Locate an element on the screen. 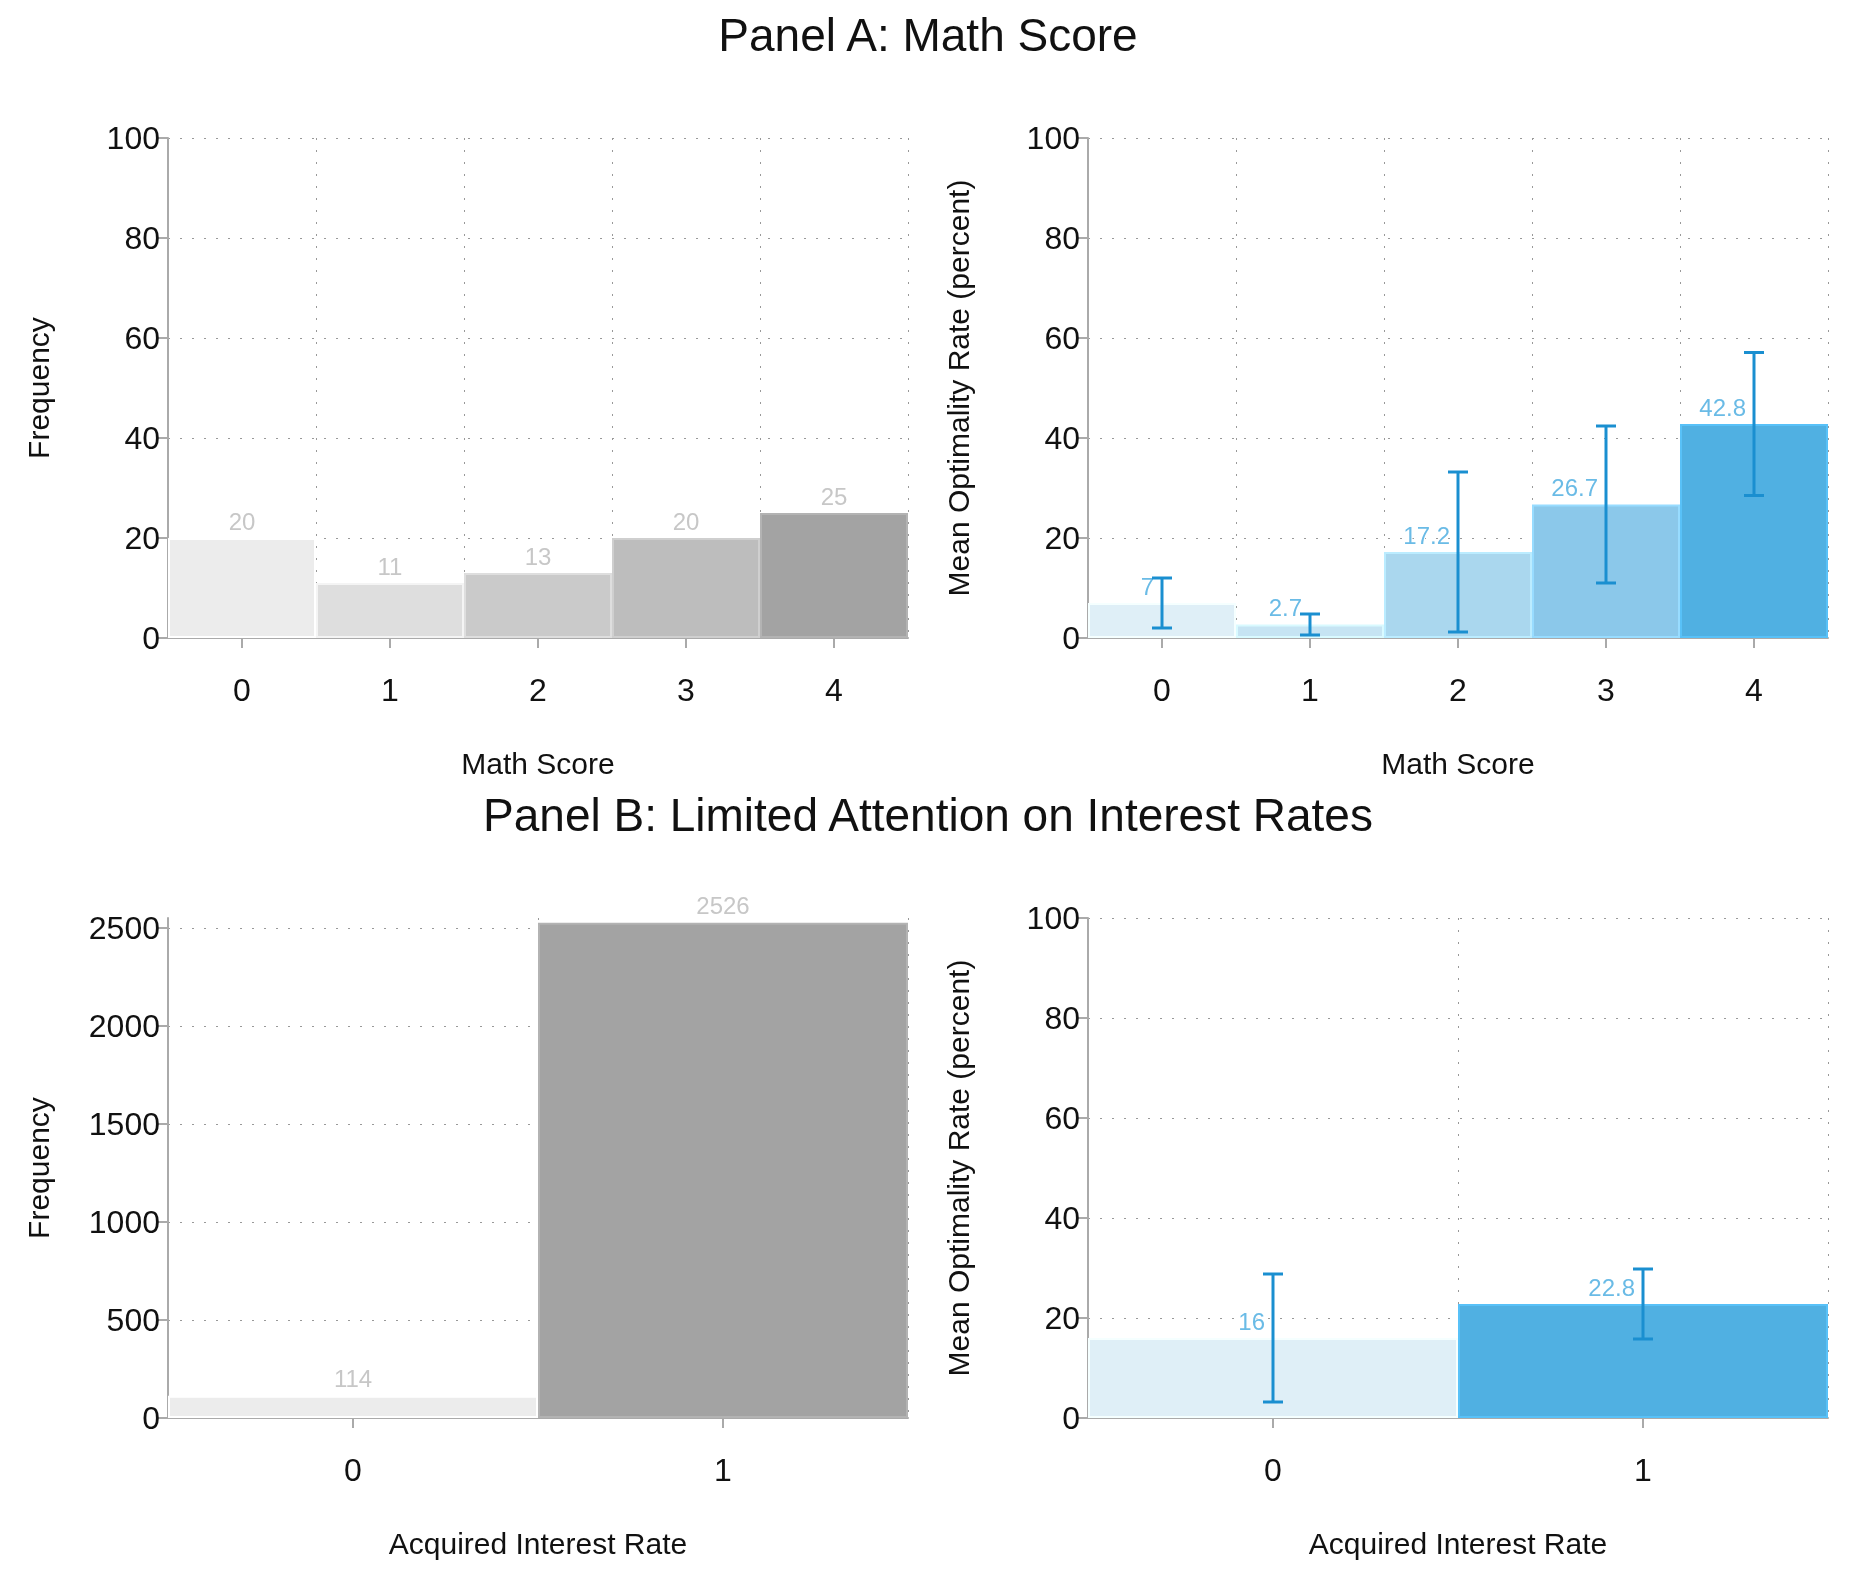 The image size is (1865, 1585). data-label: 11 is located at coordinates (390, 566).